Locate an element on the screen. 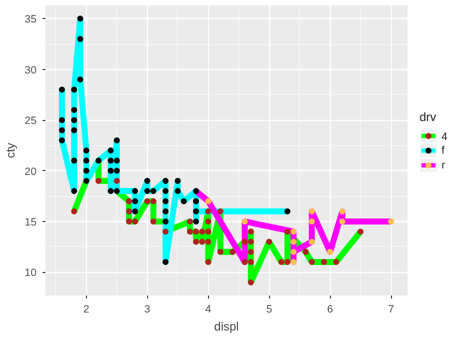 The image size is (474, 338). y-tick-label: 35 is located at coordinates (30, 20).